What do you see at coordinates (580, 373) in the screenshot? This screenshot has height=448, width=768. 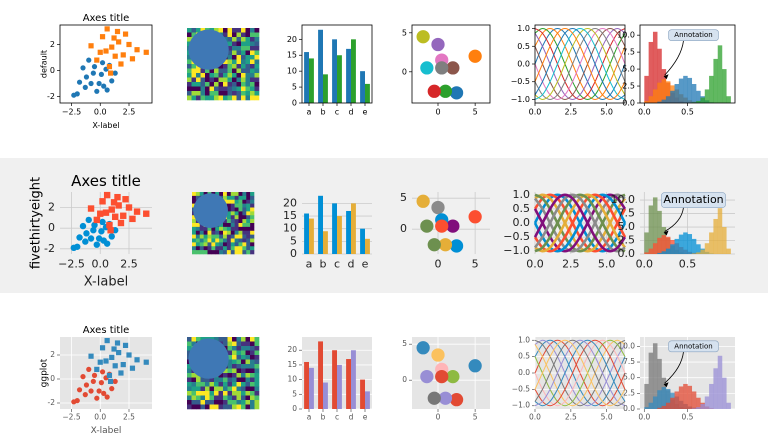 I see `line` at bounding box center [580, 373].